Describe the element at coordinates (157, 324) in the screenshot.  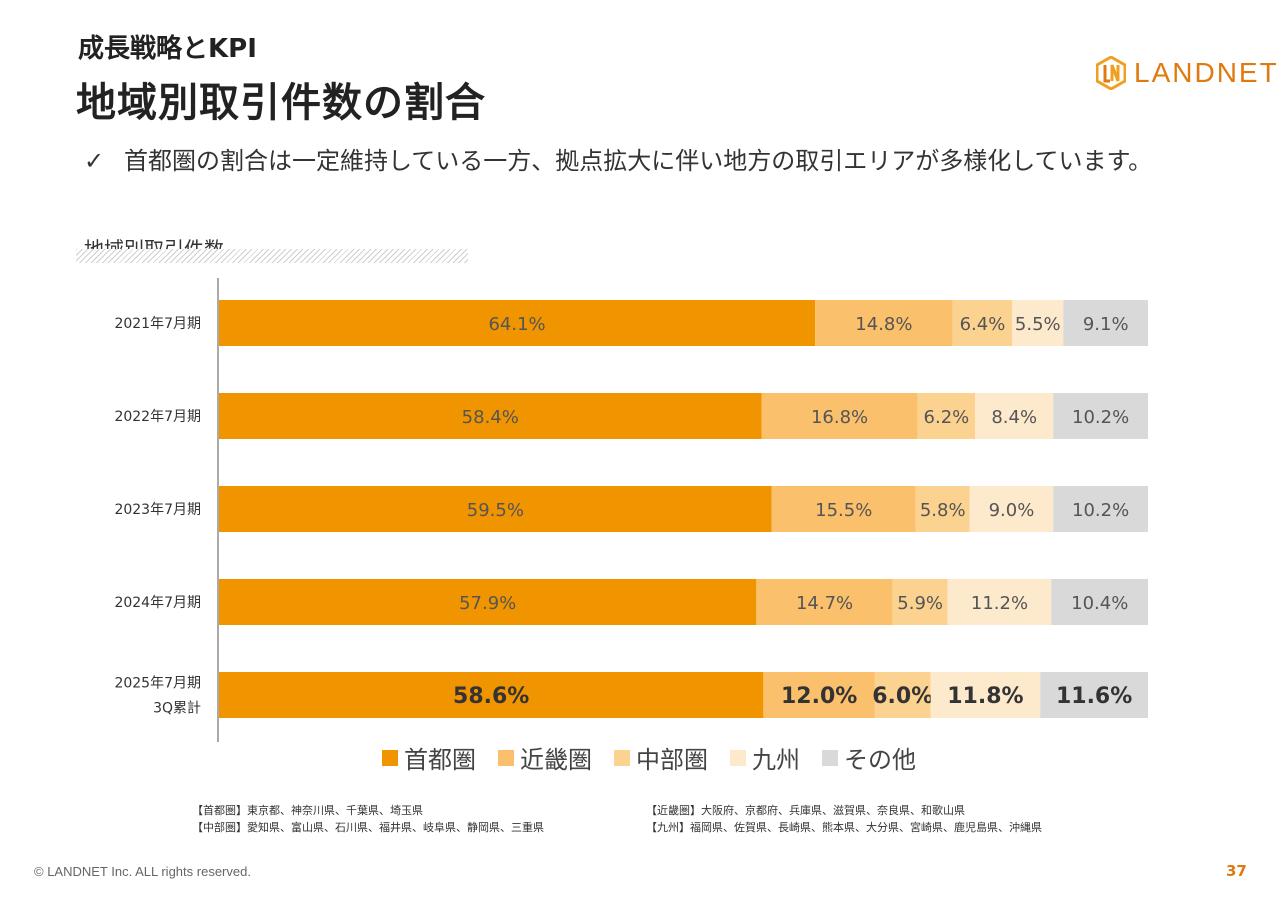
I see `category-label: 2021年7月期` at that location.